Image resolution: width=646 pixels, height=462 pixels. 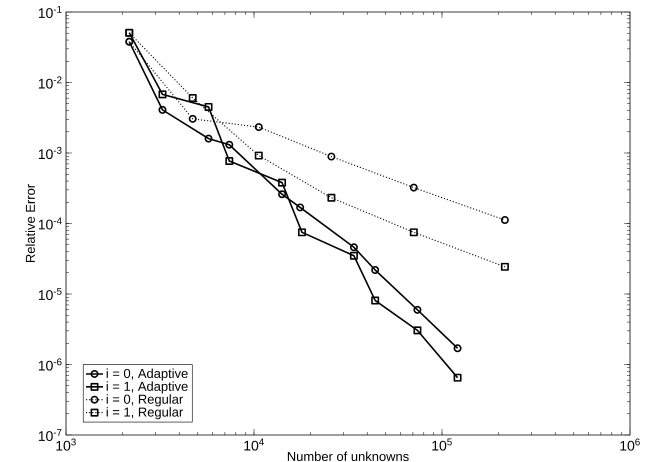 What do you see at coordinates (348, 457) in the screenshot?
I see `x-axis-title: Number of unknowns` at bounding box center [348, 457].